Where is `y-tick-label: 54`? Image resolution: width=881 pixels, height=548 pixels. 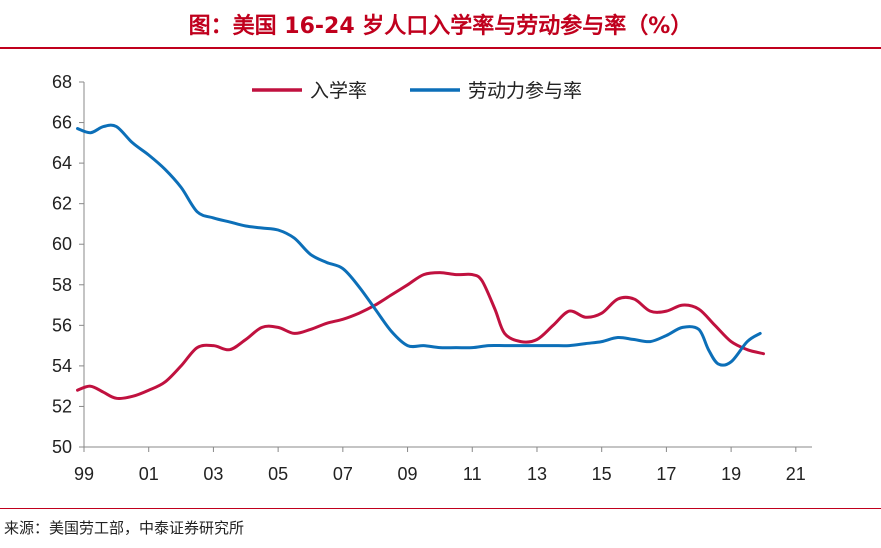
y-tick-label: 54 is located at coordinates (62, 366).